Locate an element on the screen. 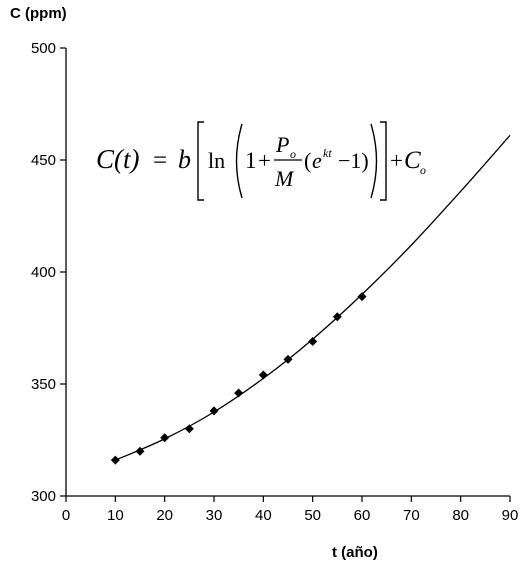  y-tick-label: 500 is located at coordinates (43, 48).